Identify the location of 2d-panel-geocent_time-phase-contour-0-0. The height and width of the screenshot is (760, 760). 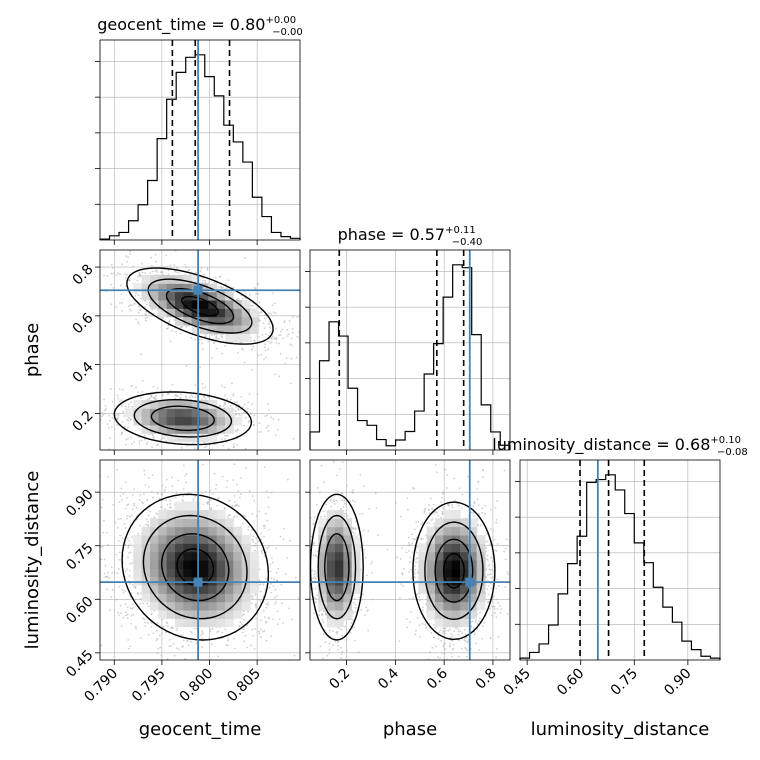
(200, 306).